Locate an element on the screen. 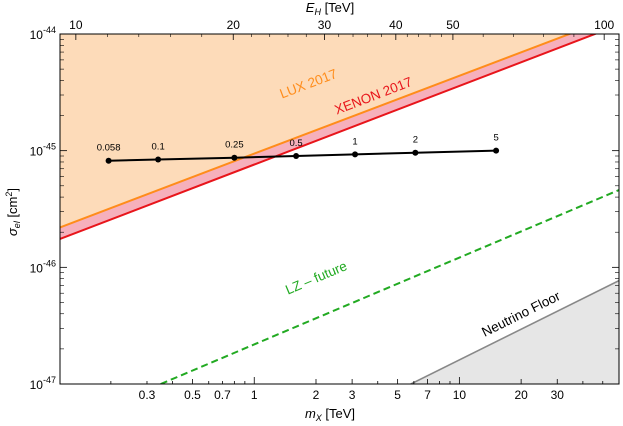  x-tick-label: 0.7 is located at coordinates (222, 395).